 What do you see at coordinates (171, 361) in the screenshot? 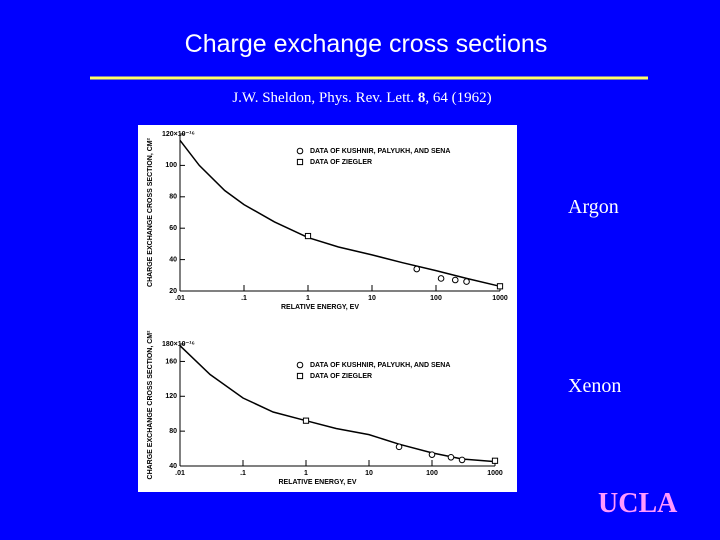
I see `y-tick-label: 160` at bounding box center [171, 361].